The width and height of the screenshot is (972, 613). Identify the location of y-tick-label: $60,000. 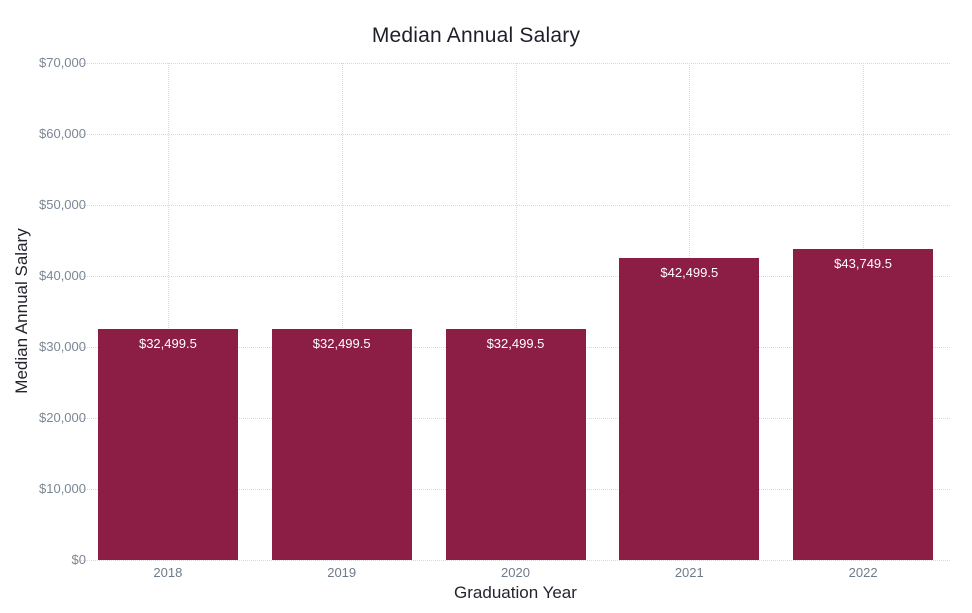
(62, 133).